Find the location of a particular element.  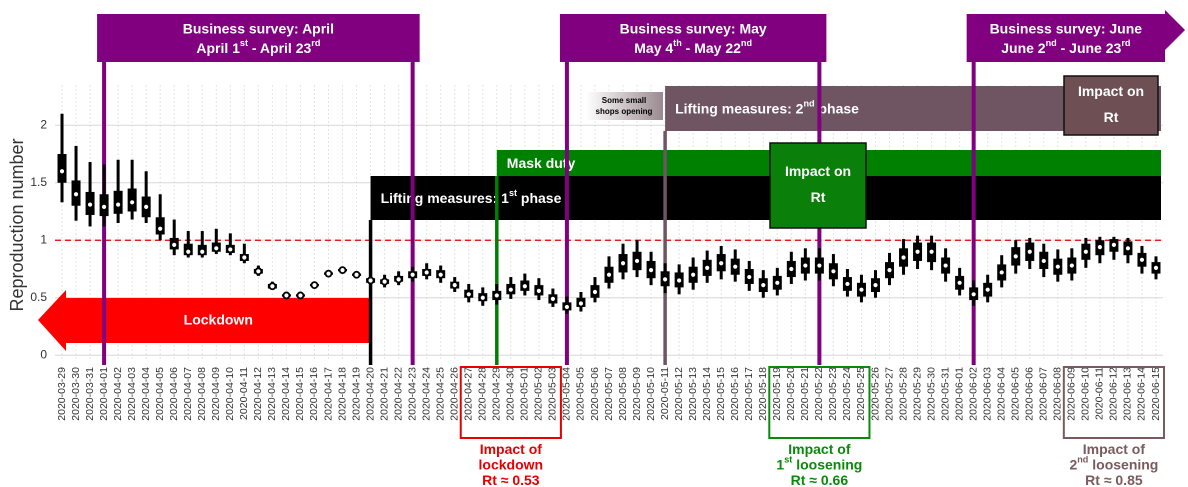

survey-dates-part: st is located at coordinates (244, 43).